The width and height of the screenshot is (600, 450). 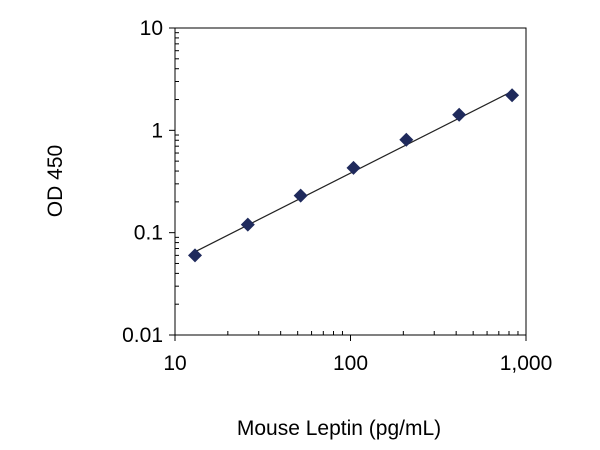 I want to click on y-tick-labels: 0.01 0.1 1 10, so click(x=142, y=182).